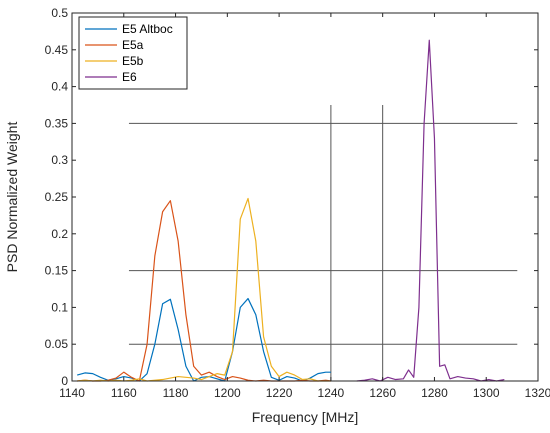  I want to click on legend-label: E5 Altboc, so click(147, 29).